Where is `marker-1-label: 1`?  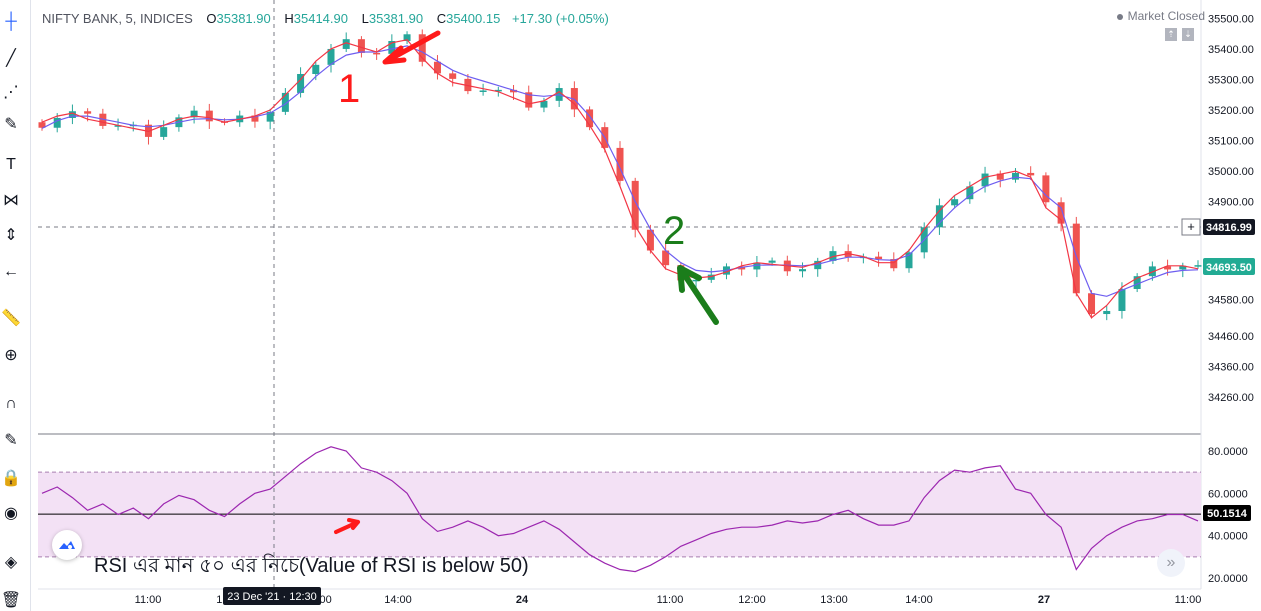 marker-1-label: 1 is located at coordinates (349, 89).